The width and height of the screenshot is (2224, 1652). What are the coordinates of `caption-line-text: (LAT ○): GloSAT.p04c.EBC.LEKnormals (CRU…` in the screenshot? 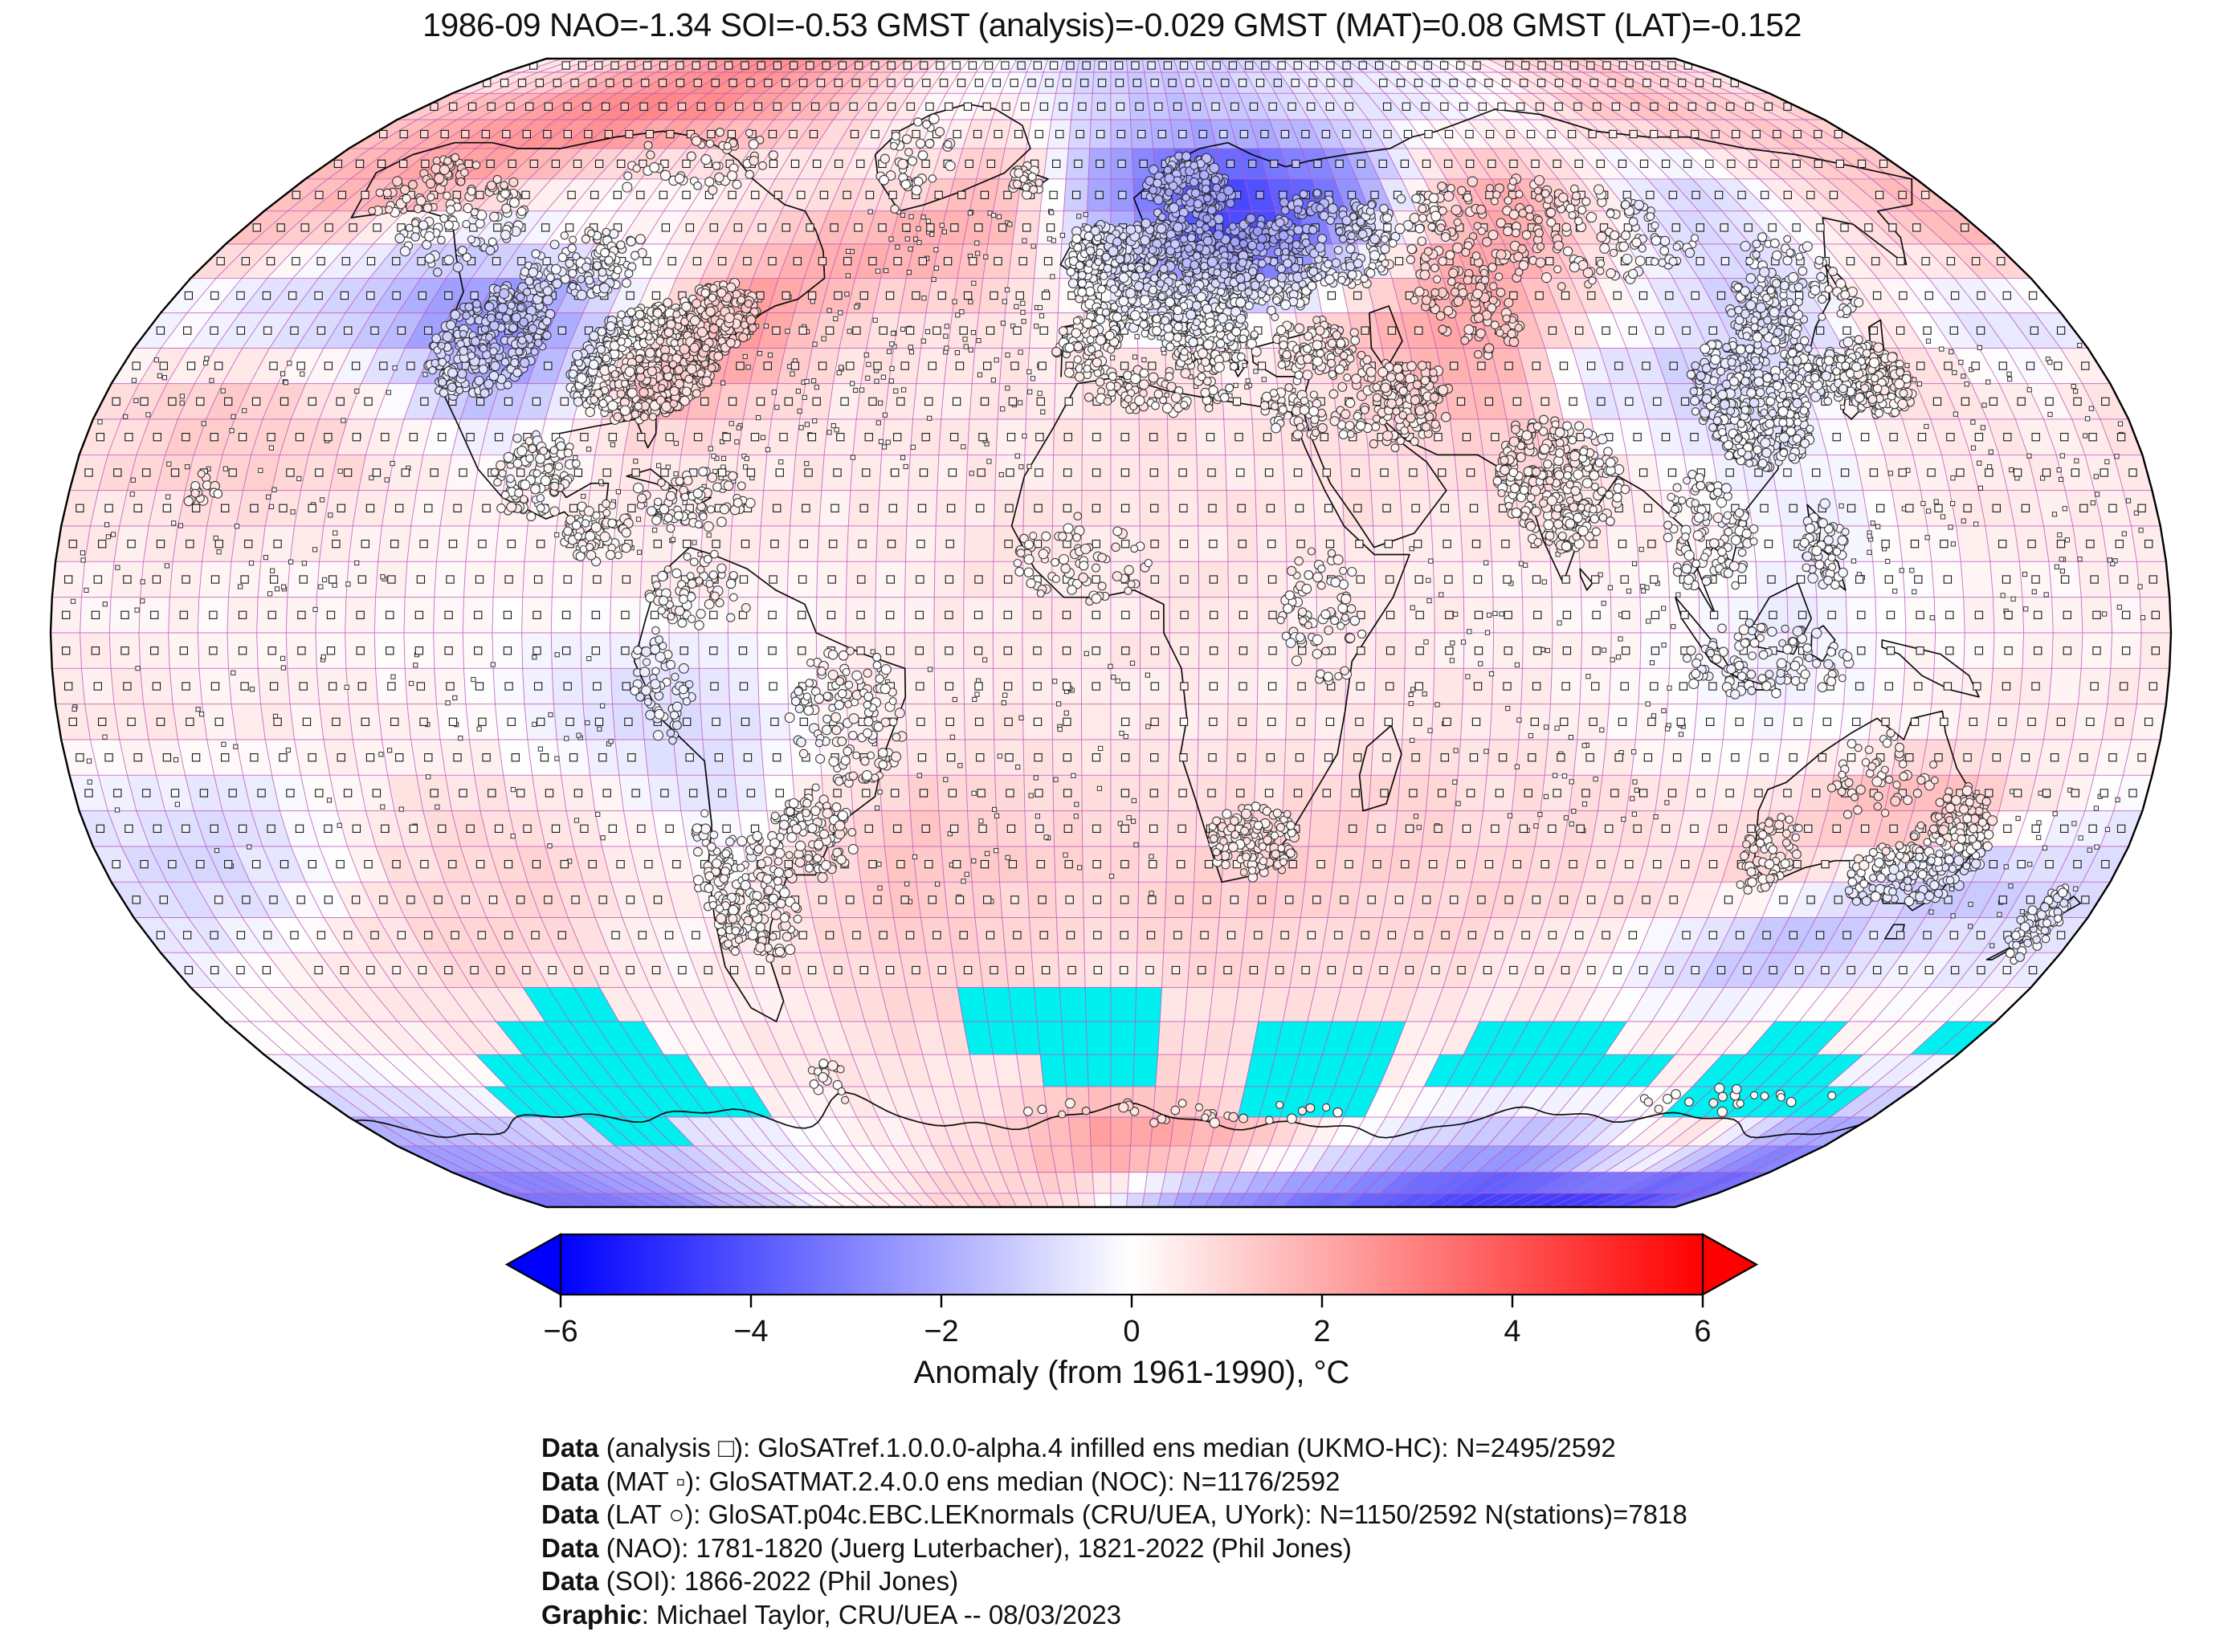 It's located at (1142, 1514).